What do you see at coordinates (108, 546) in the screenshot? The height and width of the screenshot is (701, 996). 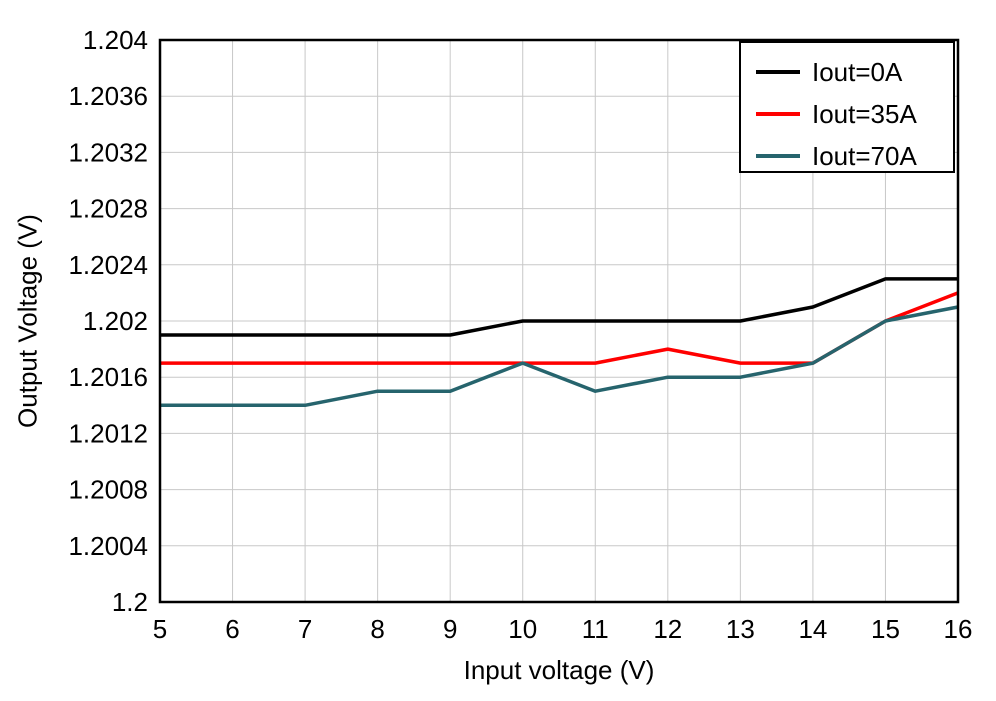 I see `y-tick-label: 1.2004` at bounding box center [108, 546].